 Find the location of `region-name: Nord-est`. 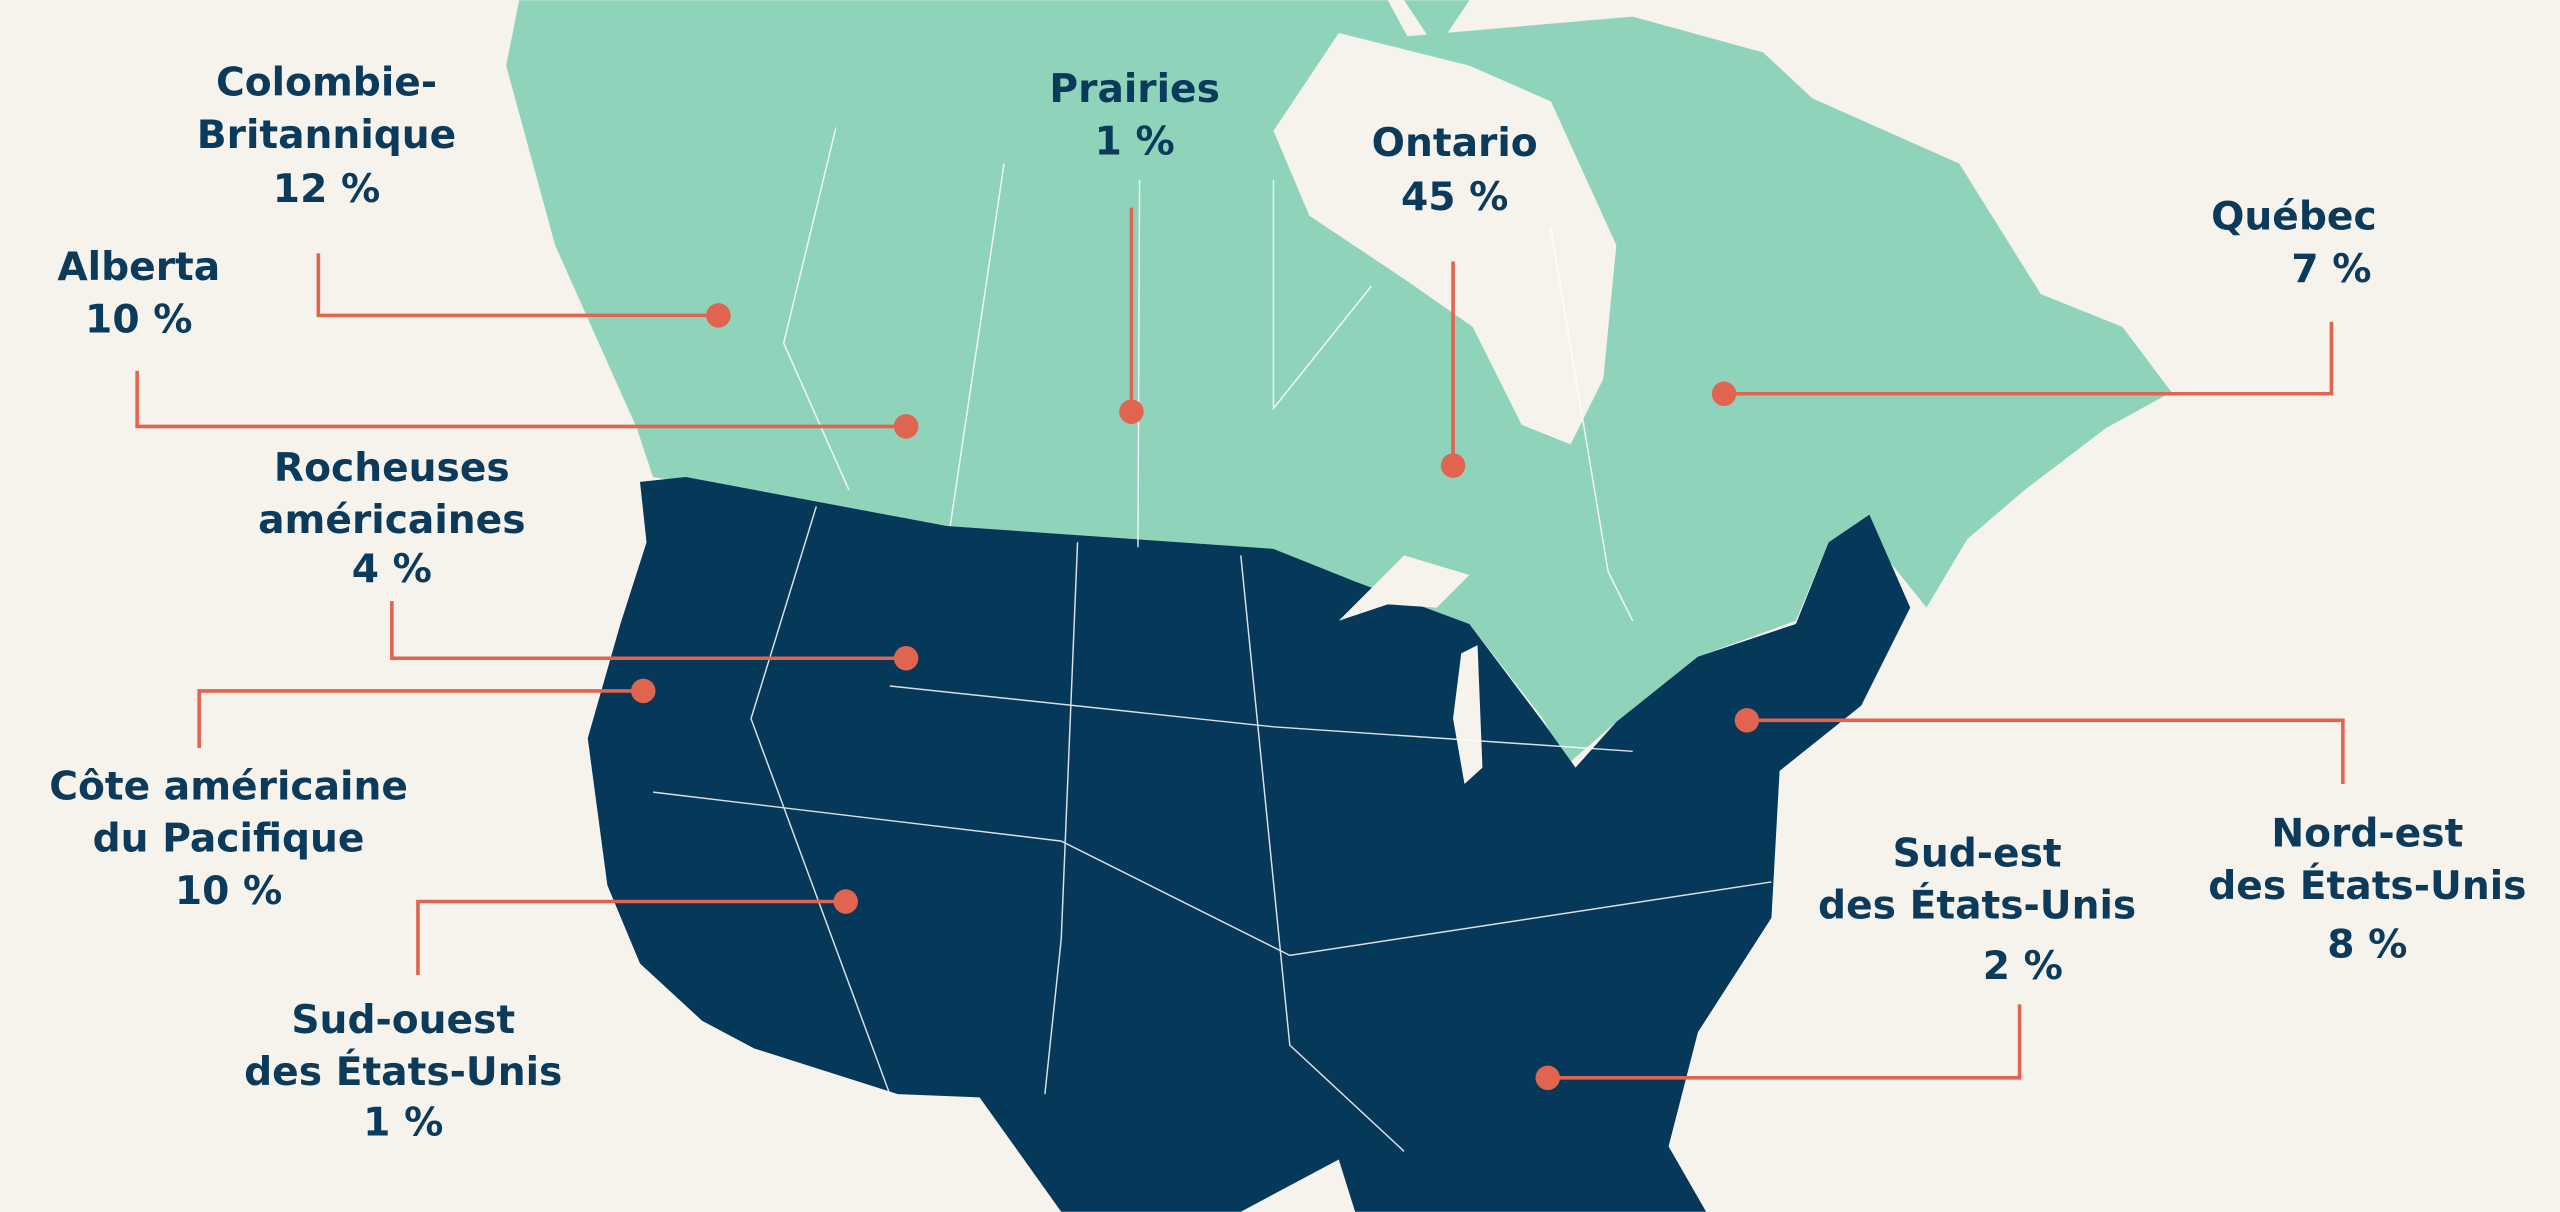

region-name: Nord-est is located at coordinates (2367, 834).